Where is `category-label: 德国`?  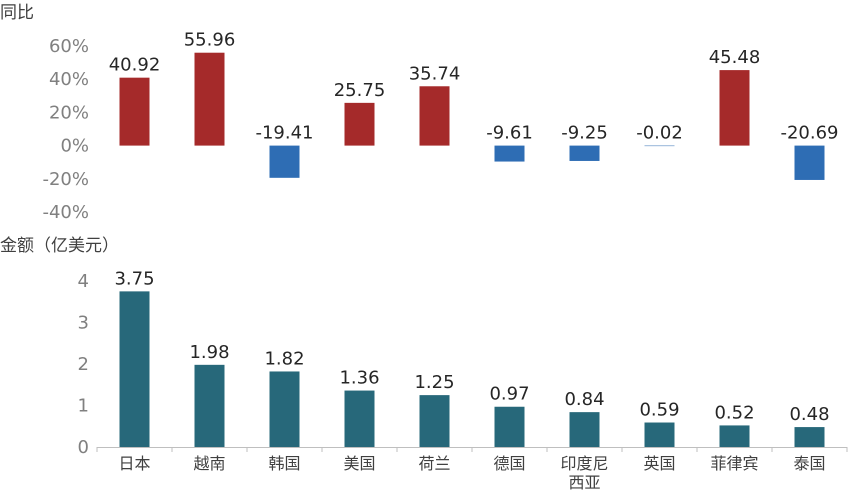 category-label: 德国 is located at coordinates (509, 463).